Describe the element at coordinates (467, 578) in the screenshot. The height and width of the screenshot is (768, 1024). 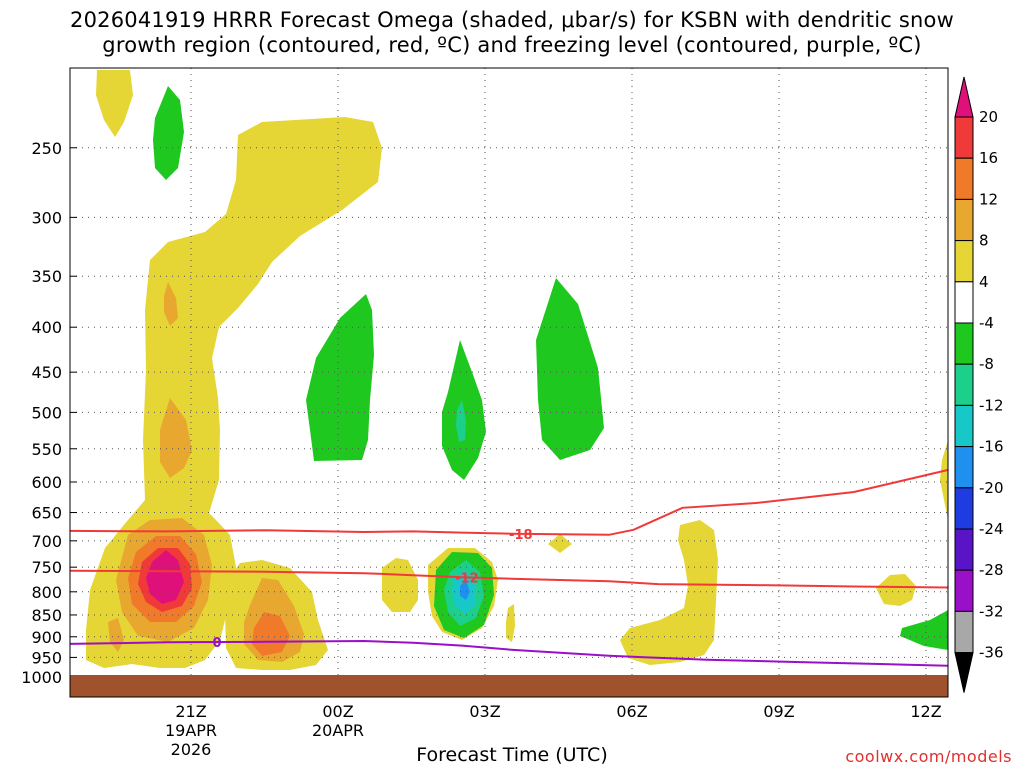
I see `contour-label: -12` at that location.